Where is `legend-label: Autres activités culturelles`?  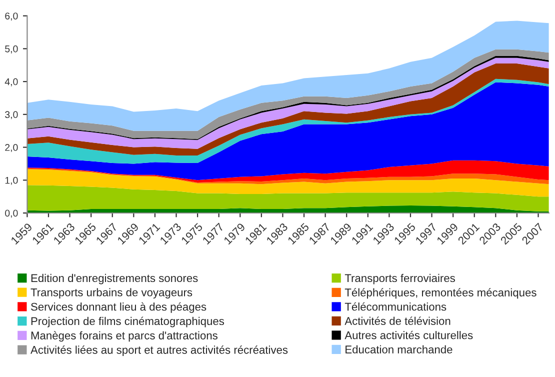
legend-label: Autres activités culturelles is located at coordinates (408, 335).